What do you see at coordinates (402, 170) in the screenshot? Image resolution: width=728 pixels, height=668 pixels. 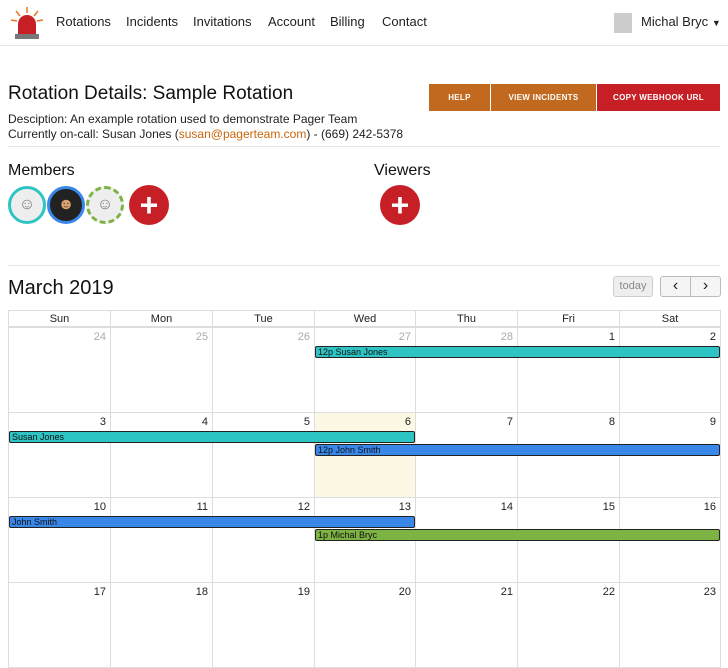 I see `viewers-heading: Viewers` at bounding box center [402, 170].